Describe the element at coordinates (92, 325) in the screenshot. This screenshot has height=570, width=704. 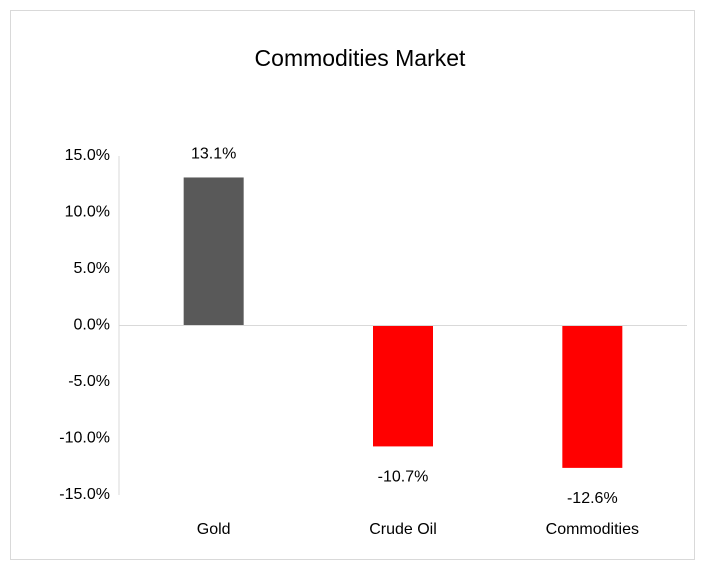
I see `y-tick-label: 0.0%` at that location.